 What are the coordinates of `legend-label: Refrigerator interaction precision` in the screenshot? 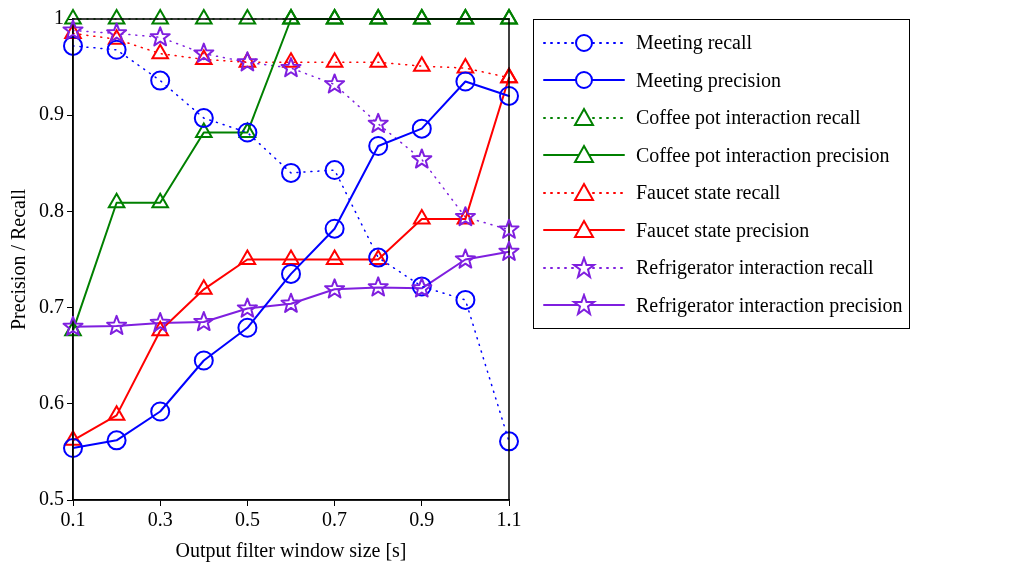 It's located at (769, 305).